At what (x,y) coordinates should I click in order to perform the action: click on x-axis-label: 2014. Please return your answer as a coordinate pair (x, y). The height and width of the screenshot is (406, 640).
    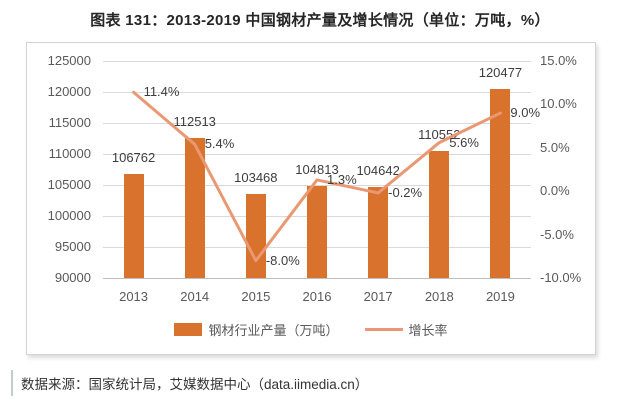
    Looking at the image, I should click on (195, 296).